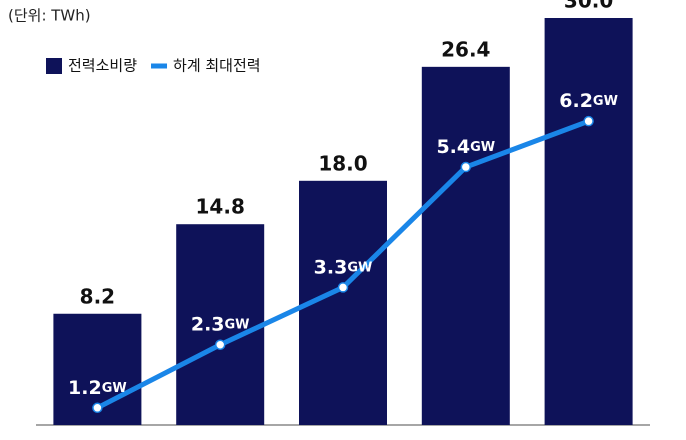  What do you see at coordinates (85, 387) in the screenshot?
I see `line-value-number: 1.2` at bounding box center [85, 387].